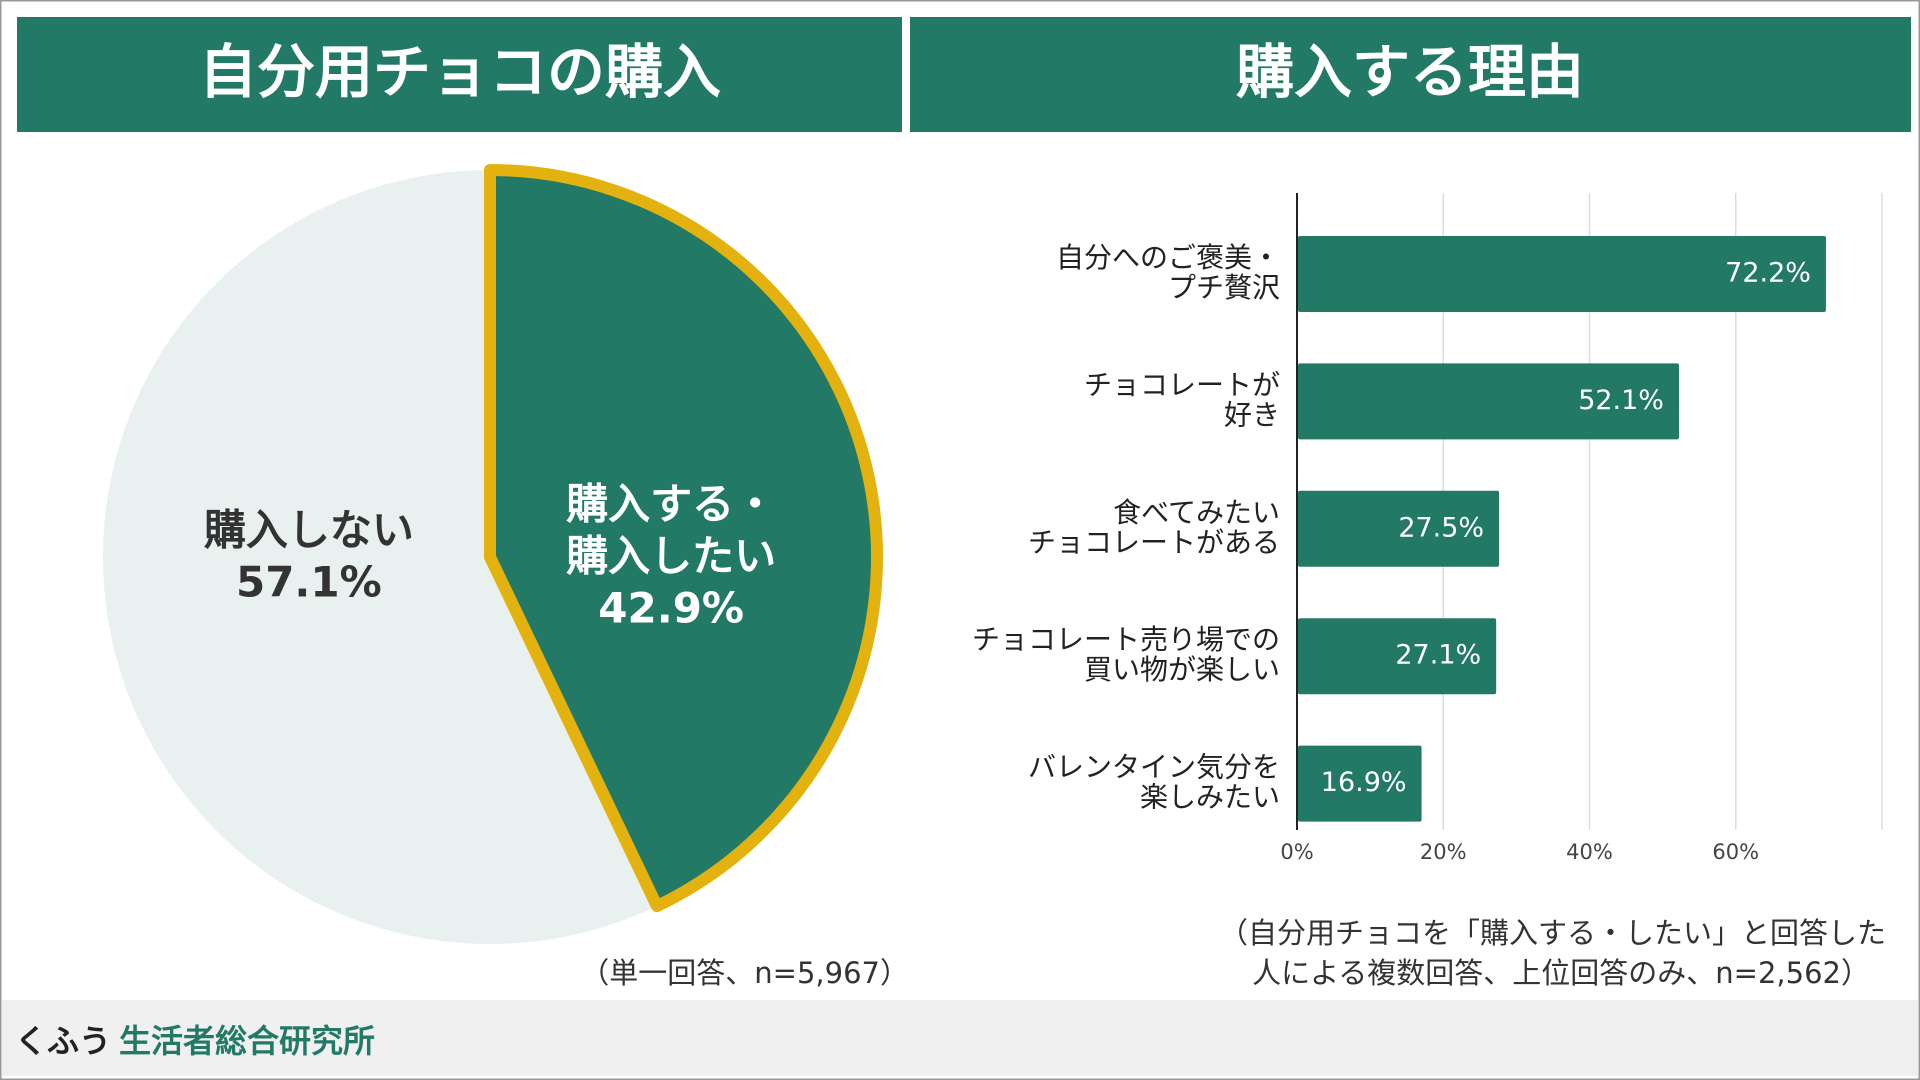  What do you see at coordinates (960, 1038) in the screenshot?
I see `footer` at bounding box center [960, 1038].